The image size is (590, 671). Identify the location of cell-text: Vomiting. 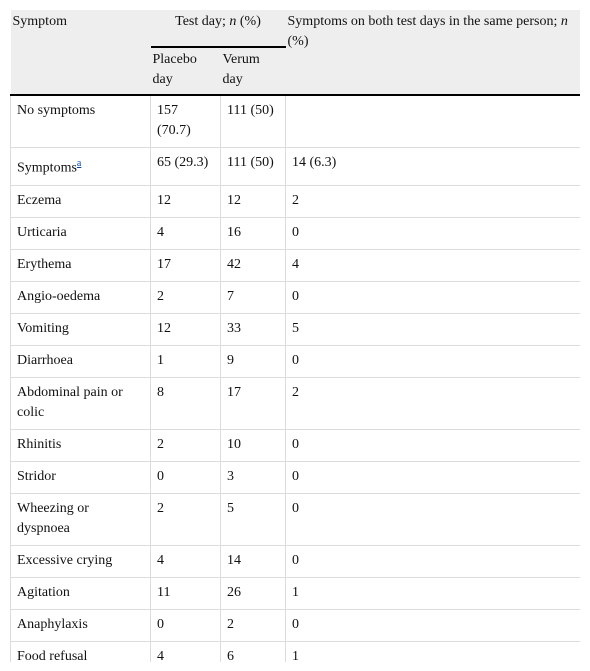
(43, 328).